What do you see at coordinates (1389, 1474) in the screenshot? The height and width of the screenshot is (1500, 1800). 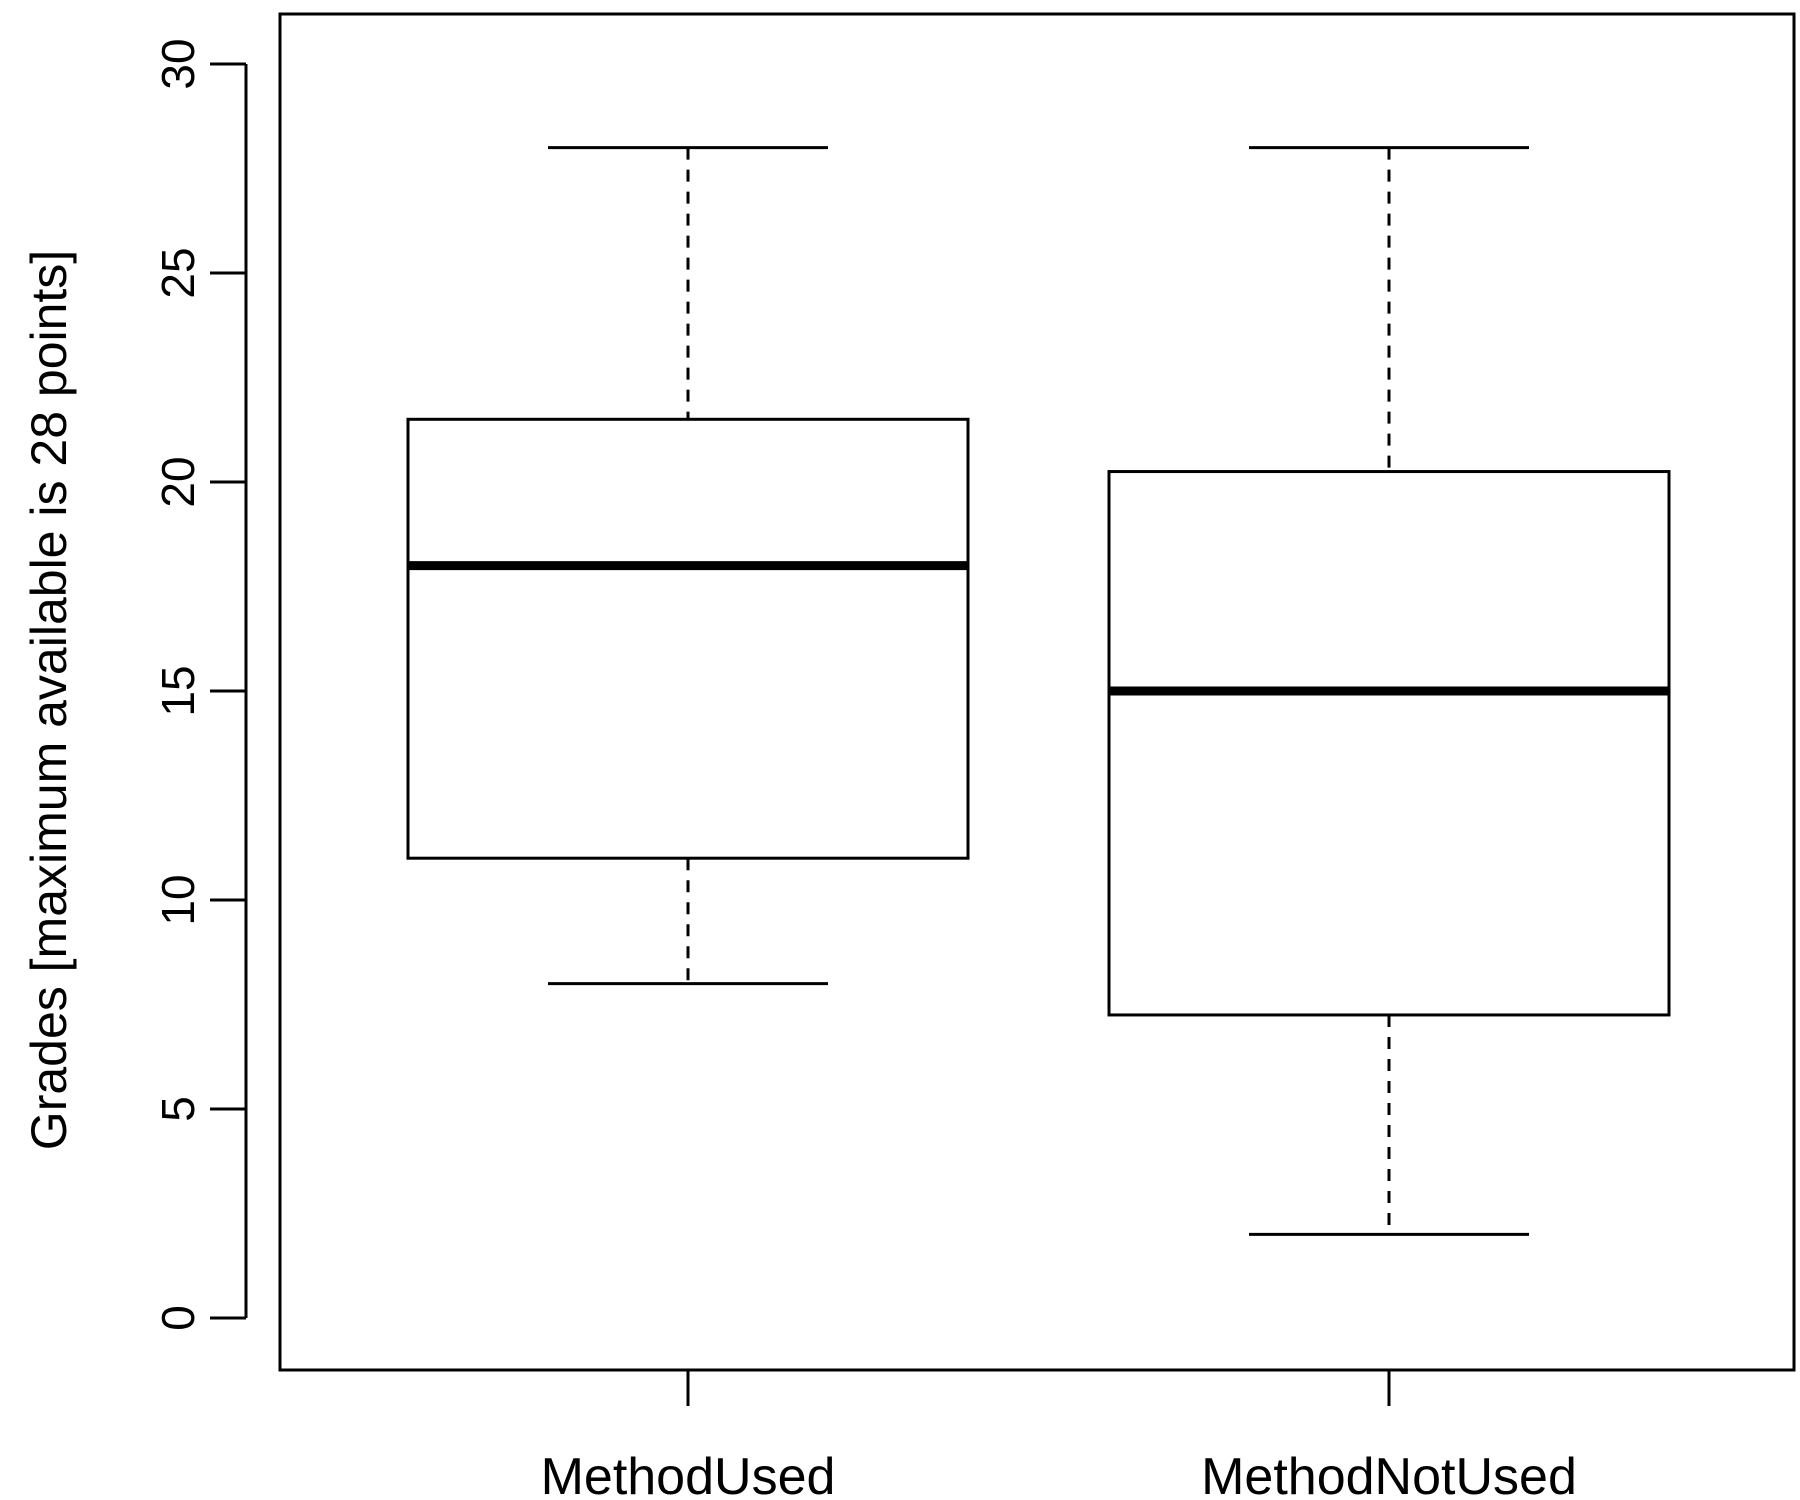 I see `x-tick-label-MethodNotUsed: MethodNotUsed` at bounding box center [1389, 1474].